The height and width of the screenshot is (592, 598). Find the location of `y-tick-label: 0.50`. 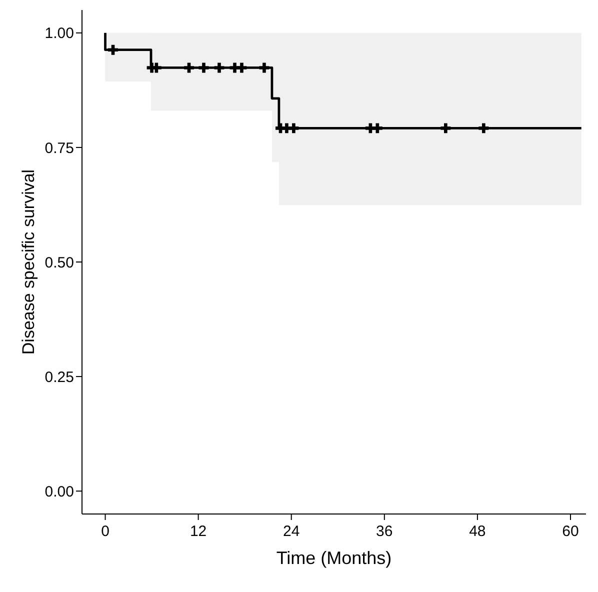

y-tick-label: 0.50 is located at coordinates (59, 263).